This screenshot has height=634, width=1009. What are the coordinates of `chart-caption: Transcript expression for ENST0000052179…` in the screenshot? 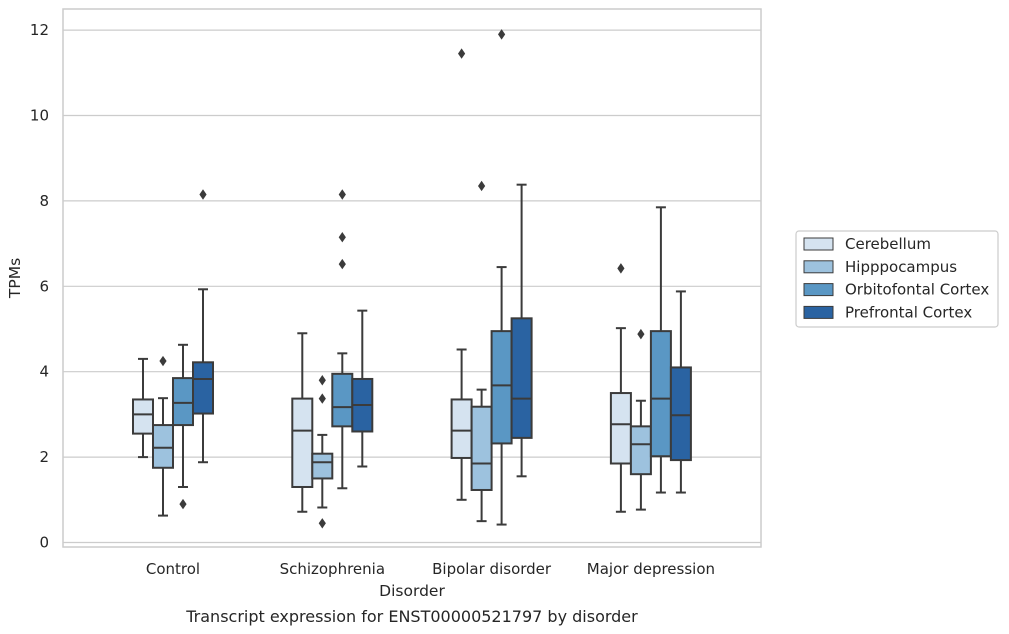 It's located at (411, 616).